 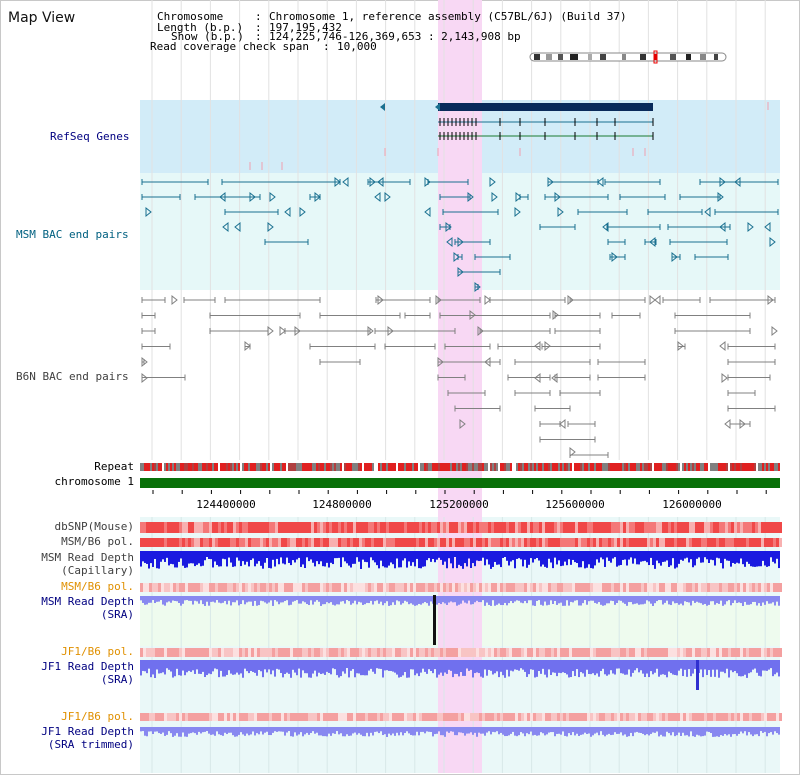 What do you see at coordinates (72, 234) in the screenshot?
I see `msm-bac-track-label: MSM BAC end pairs` at bounding box center [72, 234].